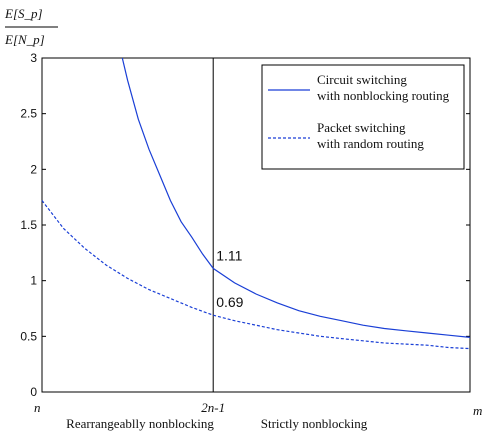 The image size is (491, 435). Describe the element at coordinates (33, 281) in the screenshot. I see `y-tick-label: 1` at that location.